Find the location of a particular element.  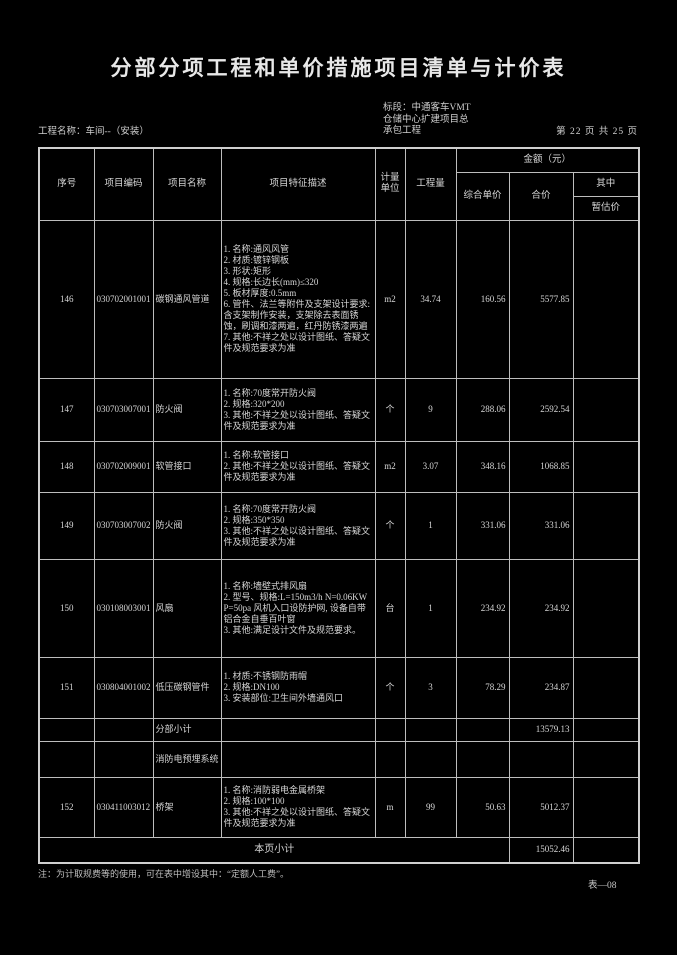

col-header-name: 项目名称 is located at coordinates (187, 184).